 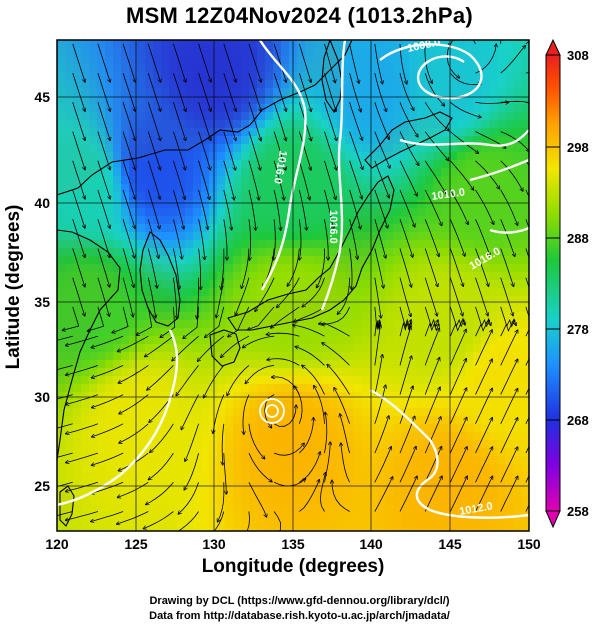 What do you see at coordinates (578, 511) in the screenshot?
I see `colorbar-tick: 258` at bounding box center [578, 511].